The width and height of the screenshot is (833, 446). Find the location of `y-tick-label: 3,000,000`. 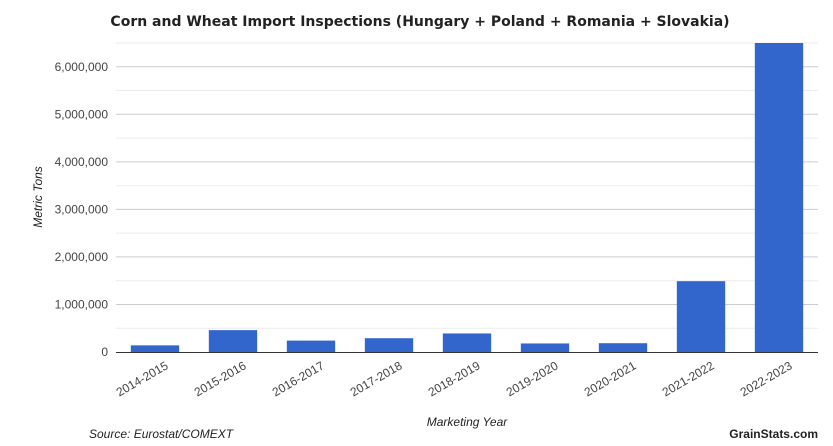

y-tick-label: 3,000,000 is located at coordinates (82, 209).